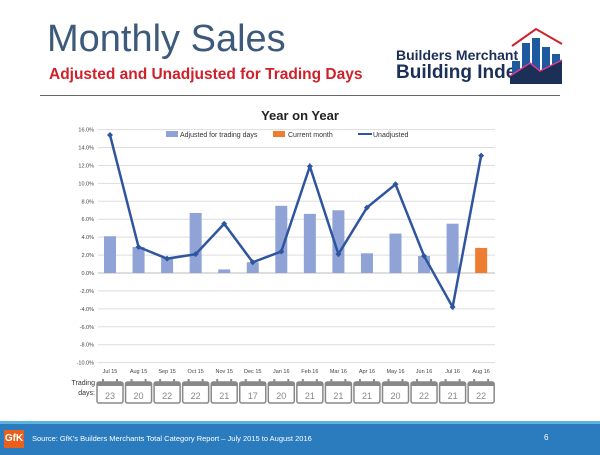 The height and width of the screenshot is (455, 600). What do you see at coordinates (219, 135) in the screenshot?
I see `legend-label-adjusted: Adjusted for trading days` at bounding box center [219, 135].